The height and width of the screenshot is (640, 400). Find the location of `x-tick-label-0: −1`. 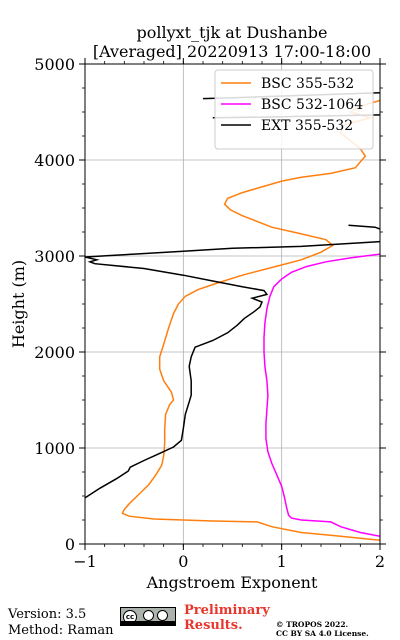

x-tick-label-0: −1 is located at coordinates (85, 561).